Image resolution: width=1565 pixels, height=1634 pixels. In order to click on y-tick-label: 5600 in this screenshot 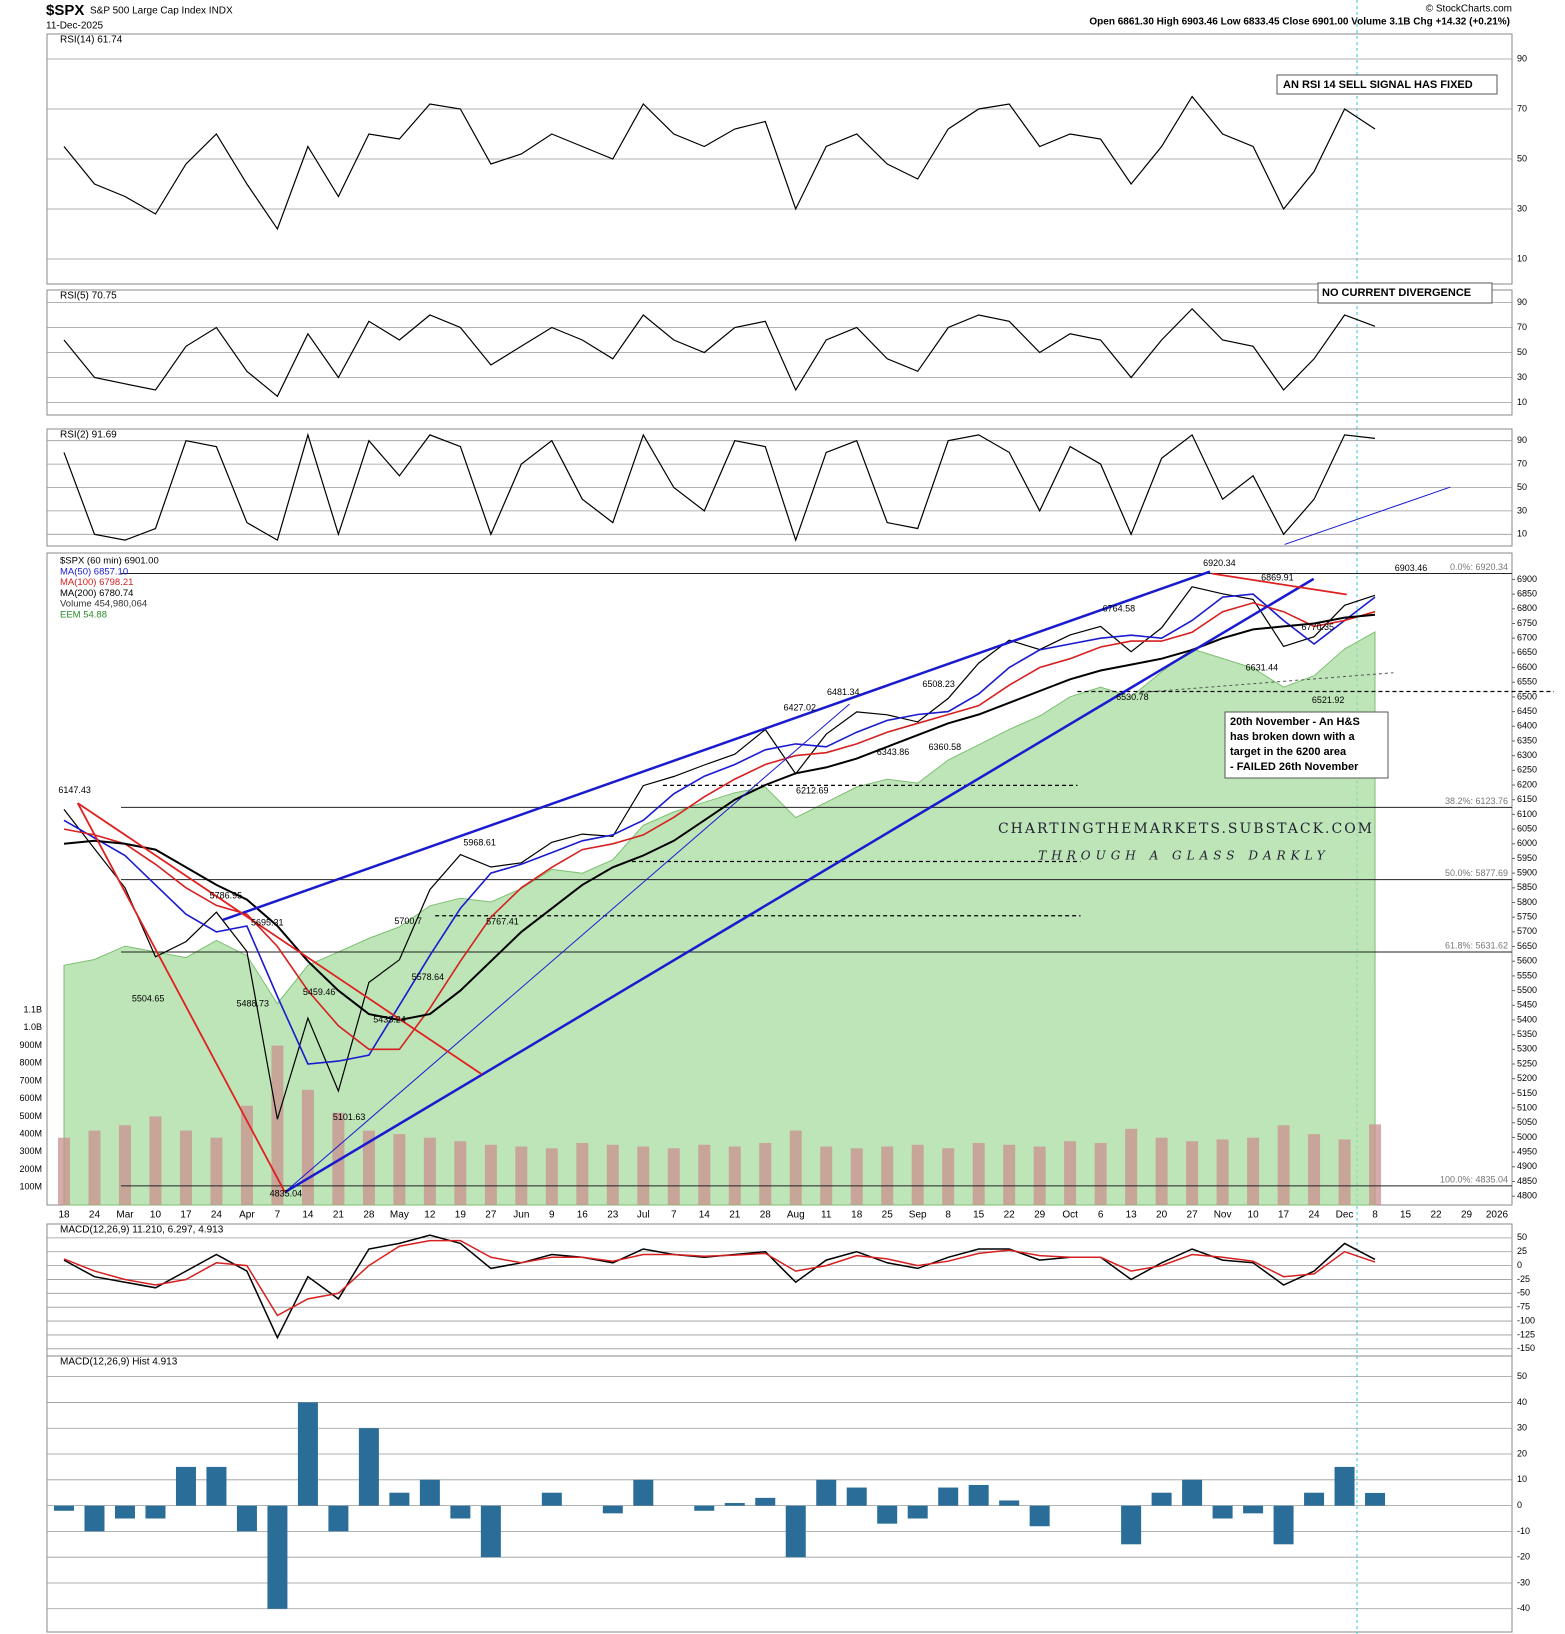, I will do `click(1527, 961)`.